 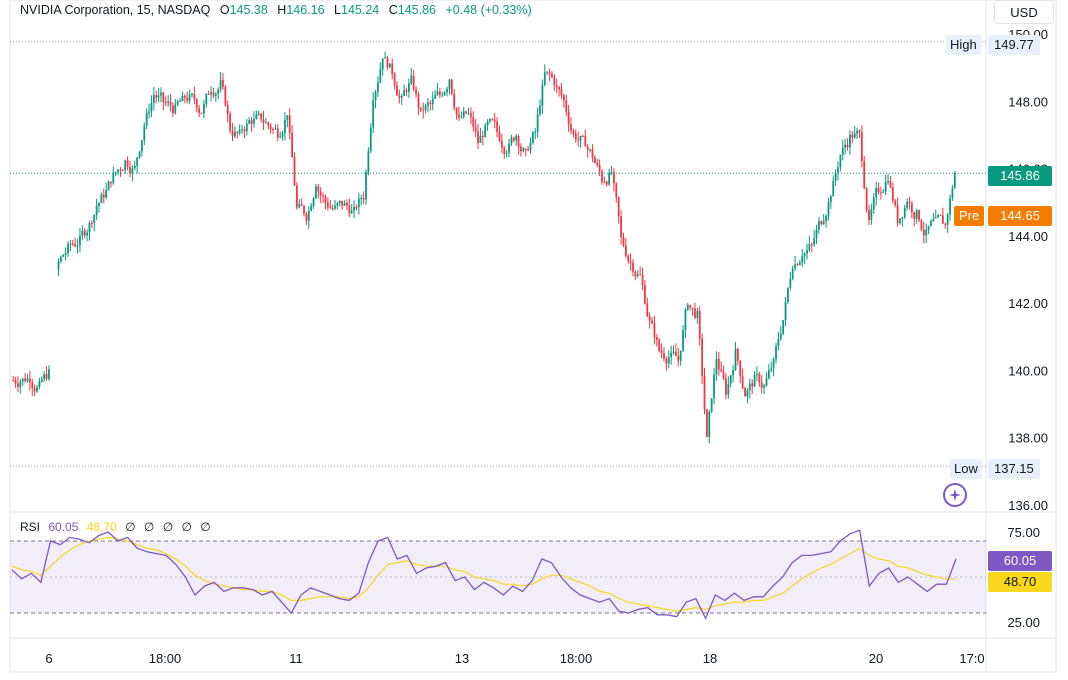 I want to click on add-alert-button, so click(x=955, y=495).